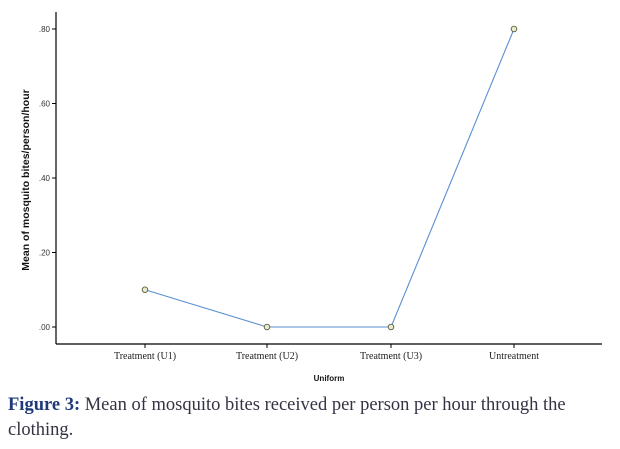 Image resolution: width=620 pixels, height=449 pixels. Describe the element at coordinates (391, 356) in the screenshot. I see `x-tick-label: Treatment (U3)` at that location.